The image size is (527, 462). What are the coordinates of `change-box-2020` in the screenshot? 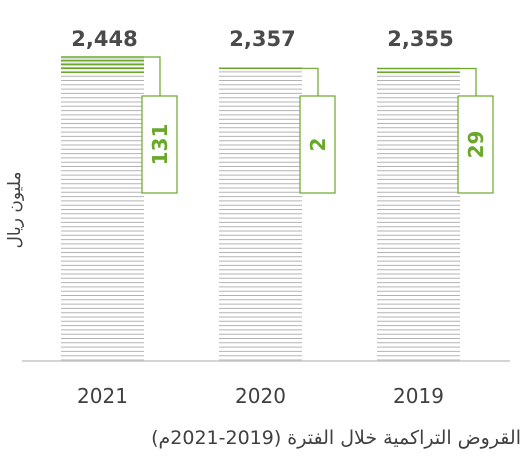 It's located at (317, 144).